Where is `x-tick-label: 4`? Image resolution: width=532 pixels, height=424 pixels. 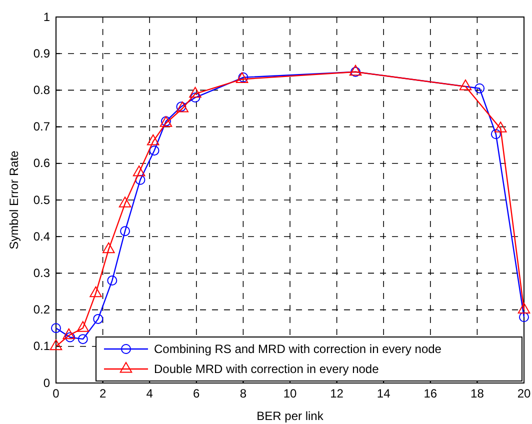
x-tick-label: 4 is located at coordinates (150, 393).